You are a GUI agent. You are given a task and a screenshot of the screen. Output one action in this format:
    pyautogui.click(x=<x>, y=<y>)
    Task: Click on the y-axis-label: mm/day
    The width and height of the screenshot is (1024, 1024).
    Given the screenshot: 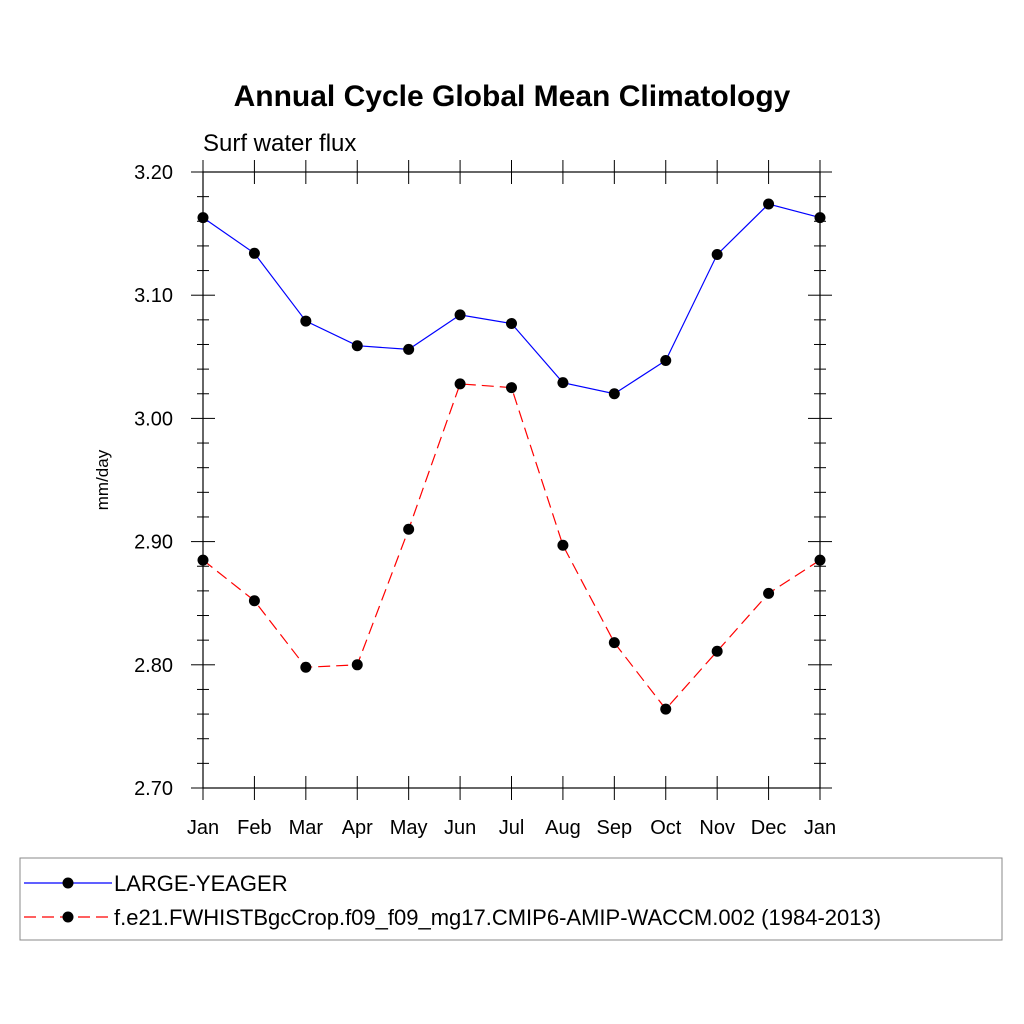 What is the action you would take?
    pyautogui.click(x=102, y=479)
    